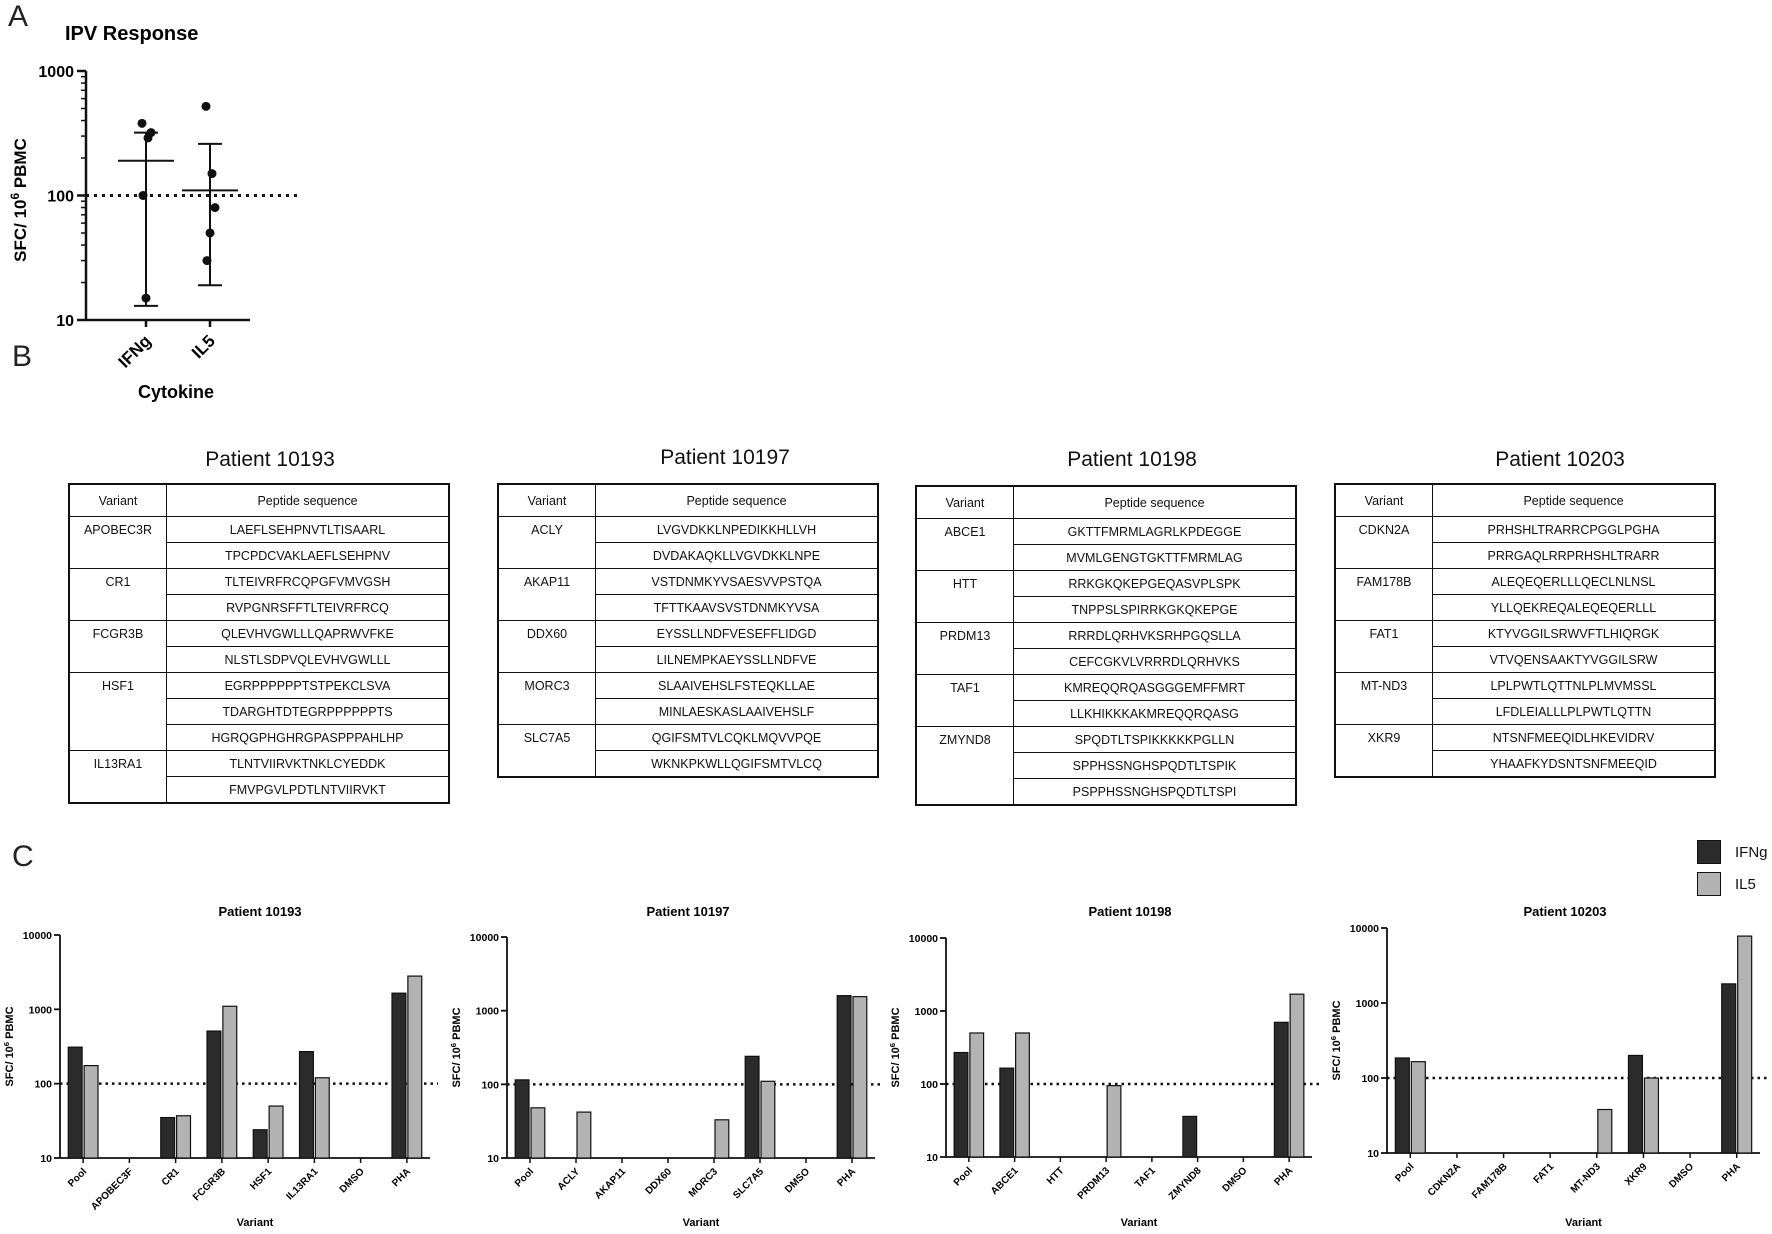 The width and height of the screenshot is (1772, 1234). I want to click on table-row: SLC7A5 QGIFSMTVLCQKLMQVVPQE, so click(688, 751).